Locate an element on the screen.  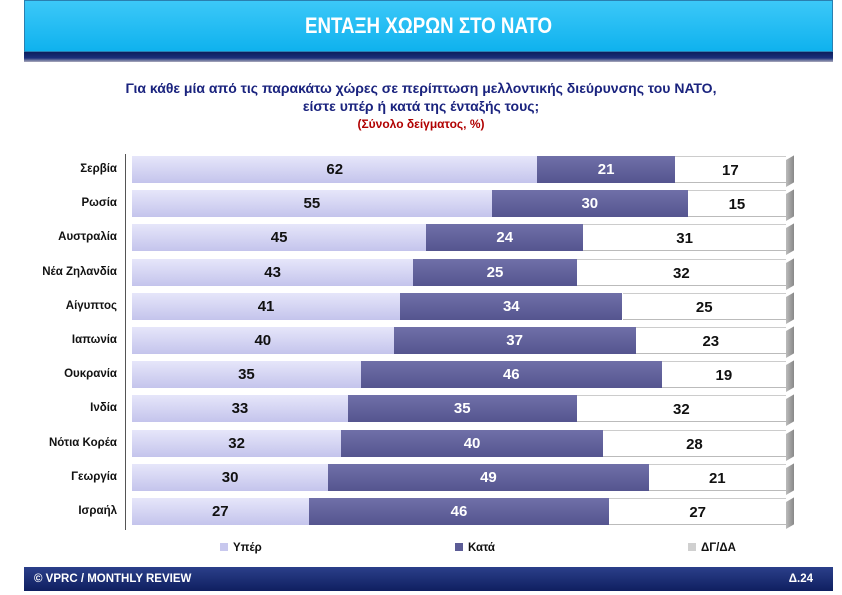
category-label: Νότια Κορέα is located at coordinates (82, 442).